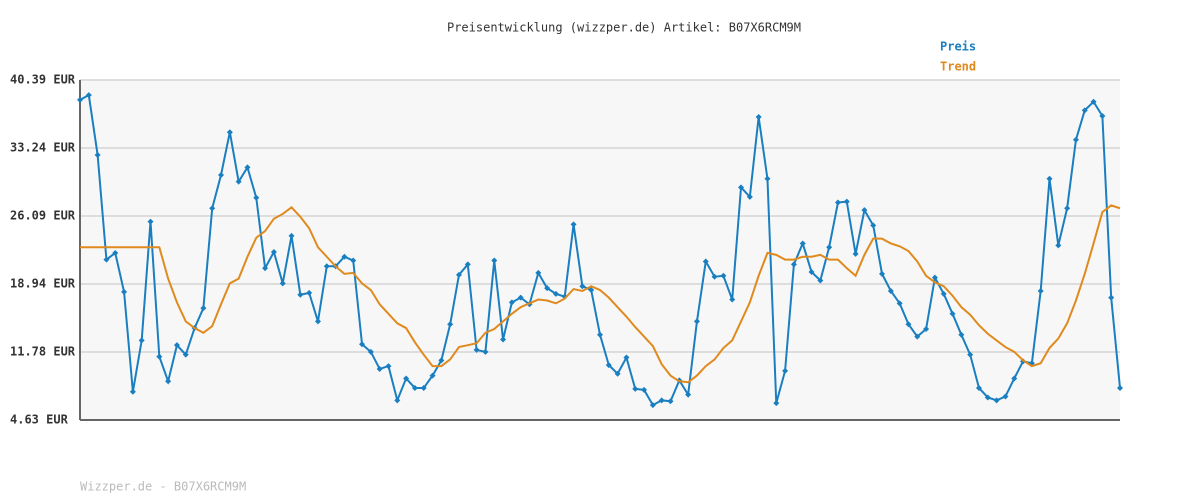  Describe the element at coordinates (958, 67) in the screenshot. I see `legend-label: Trend` at that location.